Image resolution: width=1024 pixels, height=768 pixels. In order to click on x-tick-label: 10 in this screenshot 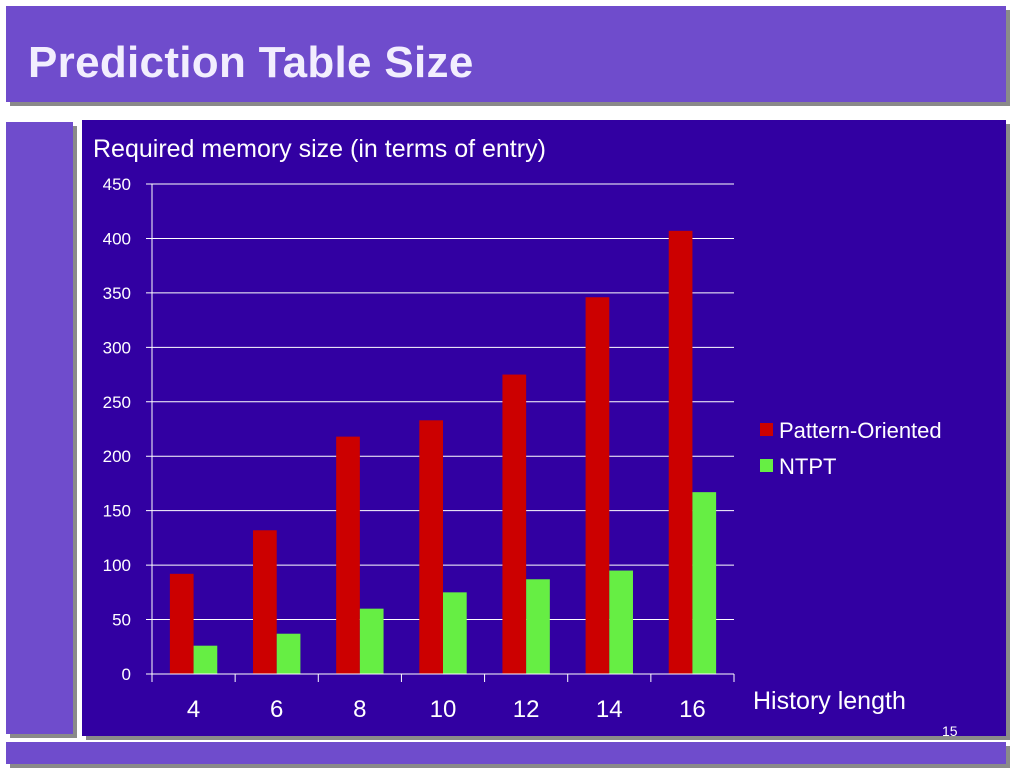, I will do `click(443, 709)`.